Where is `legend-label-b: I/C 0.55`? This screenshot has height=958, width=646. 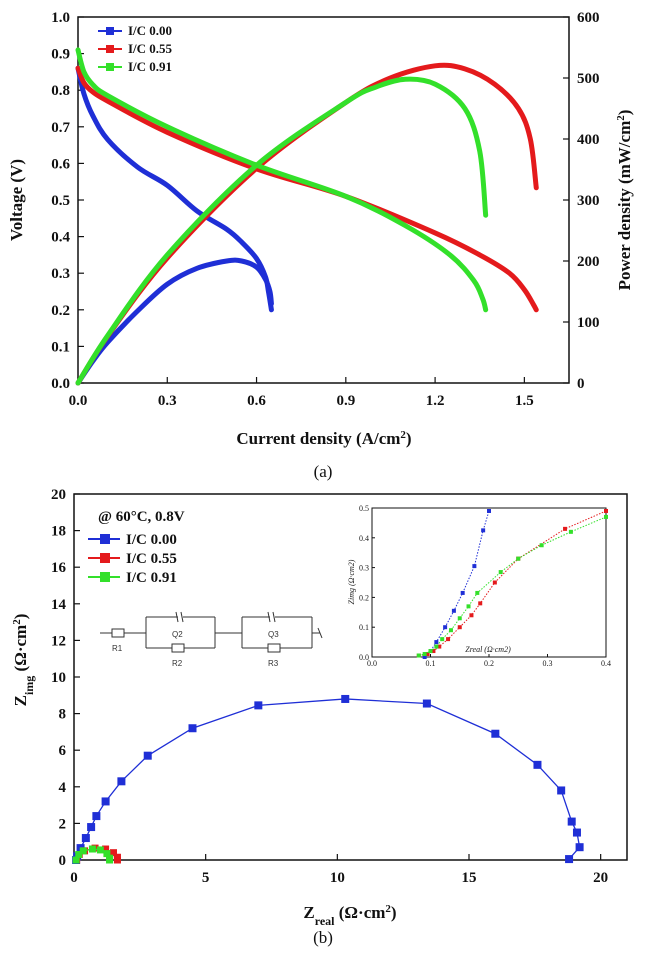 legend-label-b: I/C 0.55 is located at coordinates (151, 559).